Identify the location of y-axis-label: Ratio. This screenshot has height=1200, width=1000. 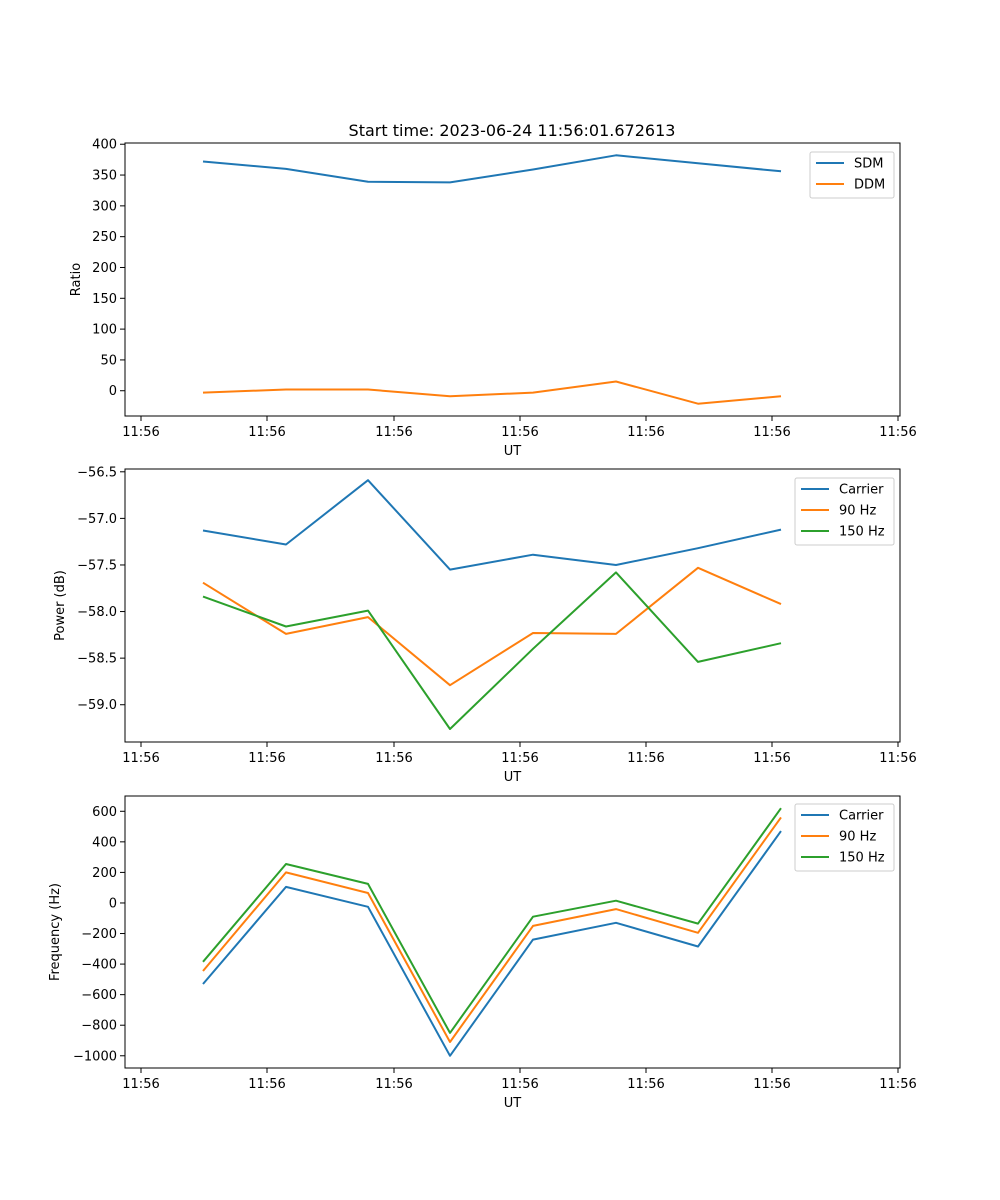
(76, 279).